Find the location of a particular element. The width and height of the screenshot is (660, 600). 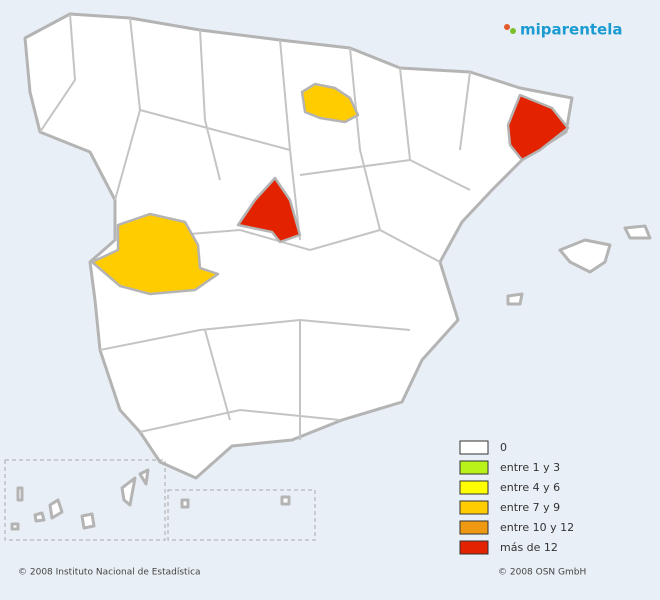

legend-label: entre 7 y 9 is located at coordinates (530, 507).